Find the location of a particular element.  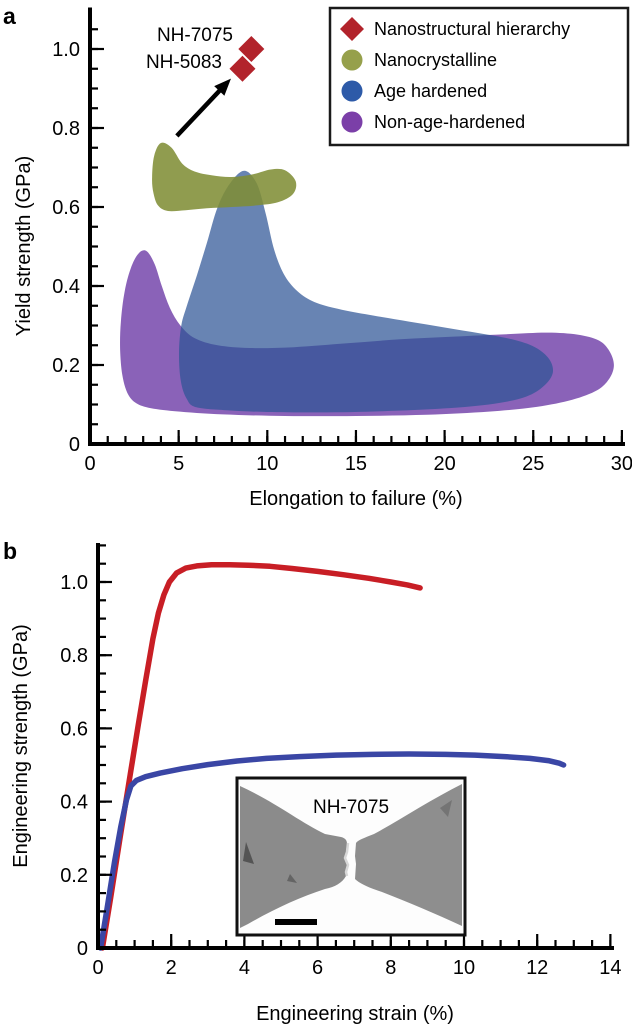

inset-specimen-label: NH-7075 is located at coordinates (351, 807).